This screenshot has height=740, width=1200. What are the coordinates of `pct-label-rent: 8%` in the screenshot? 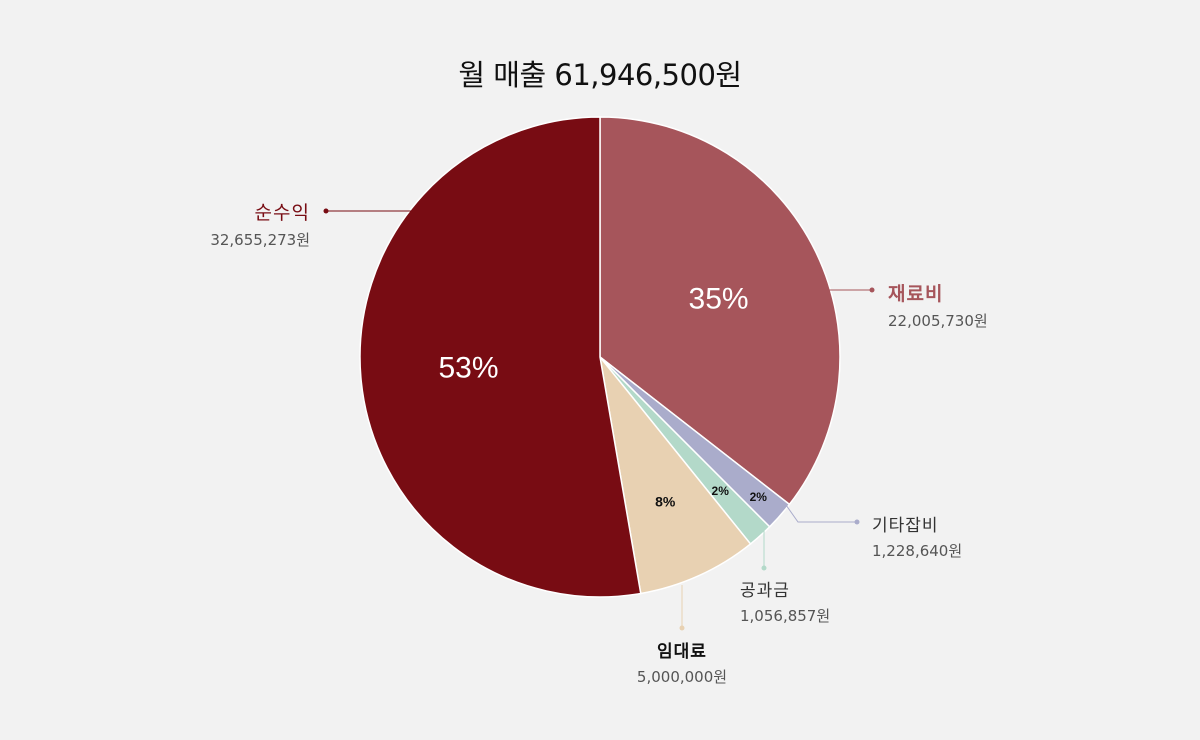 It's located at (665, 501).